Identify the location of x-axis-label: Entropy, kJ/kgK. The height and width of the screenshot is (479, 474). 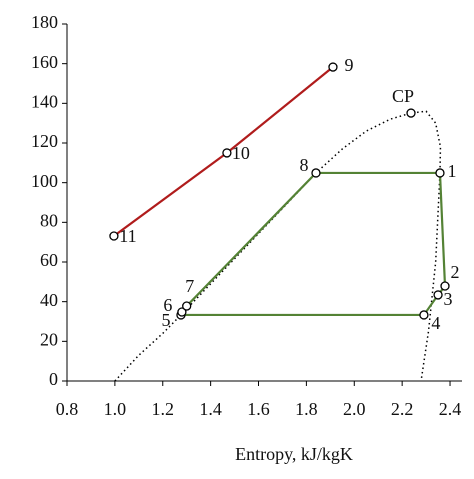
(294, 454).